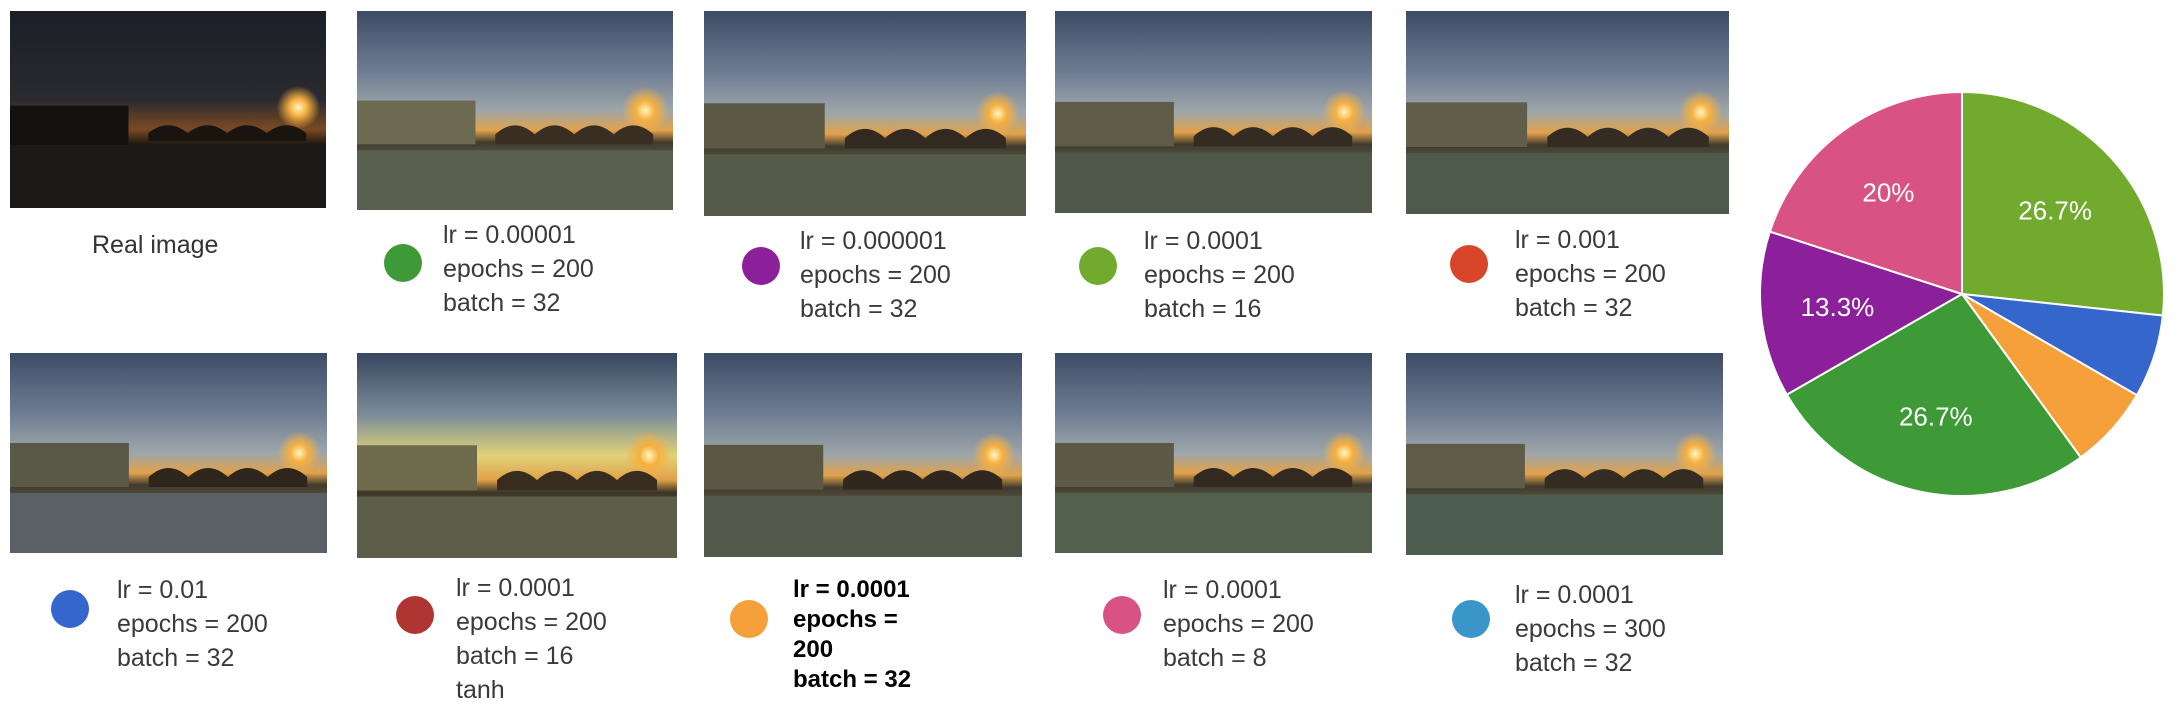 The image size is (2182, 722). I want to click on legend-entry: lr = 0.0001 epochs = 200 batch = 16, so click(1219, 275).